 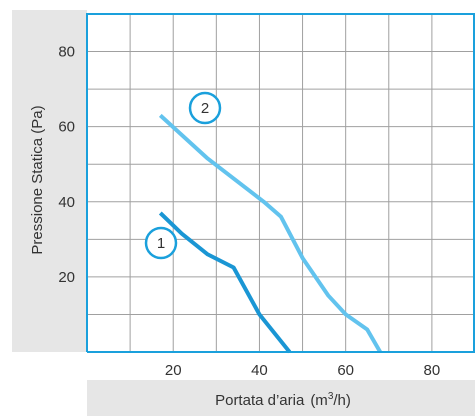 I want to click on y-ticks: 20 40 60 80, so click(x=66, y=165).